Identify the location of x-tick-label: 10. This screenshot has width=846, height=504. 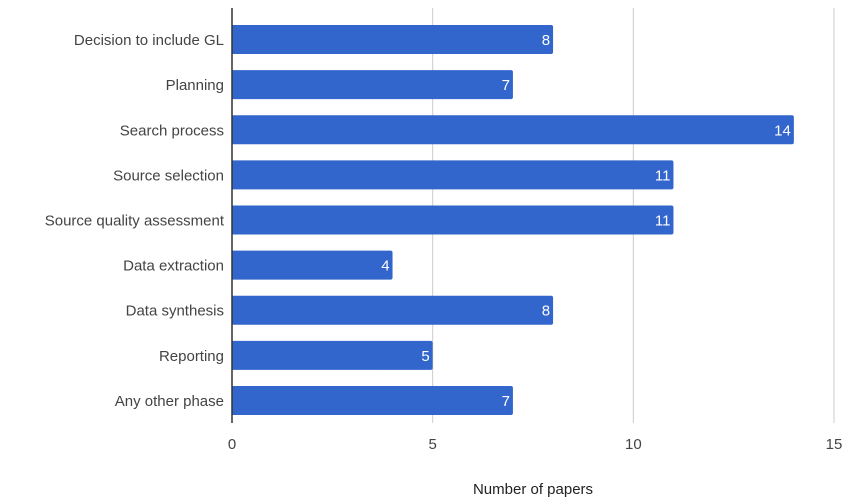
(633, 444).